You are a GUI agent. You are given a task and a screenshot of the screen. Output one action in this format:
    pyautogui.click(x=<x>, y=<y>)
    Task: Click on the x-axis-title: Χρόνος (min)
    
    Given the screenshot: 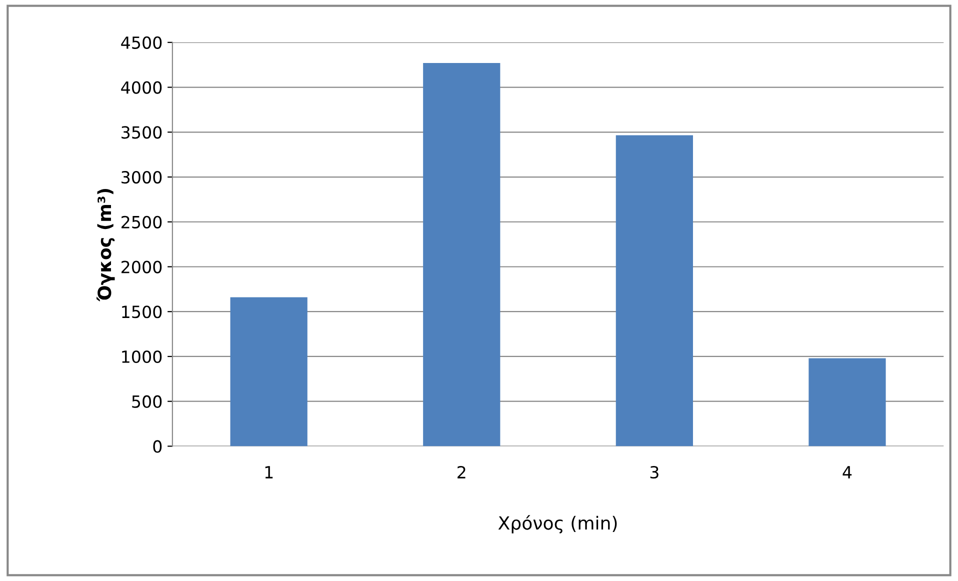 What is the action you would take?
    pyautogui.click(x=557, y=524)
    